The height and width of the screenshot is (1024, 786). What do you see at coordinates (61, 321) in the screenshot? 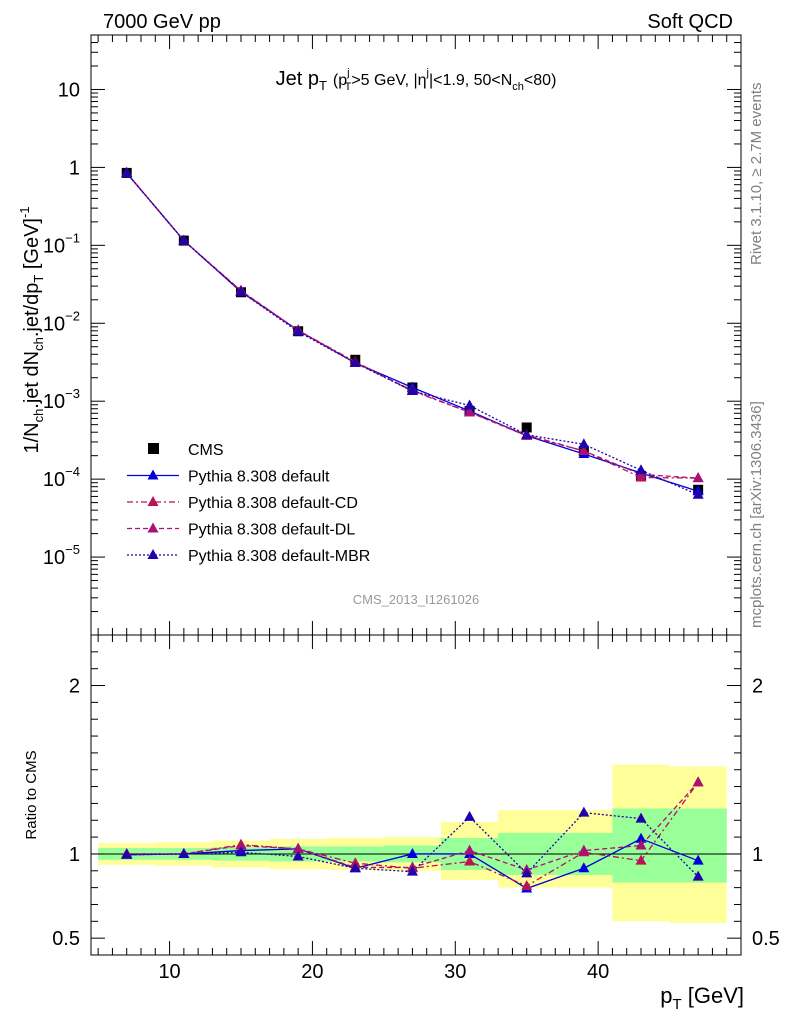
I see `y-tick-label: 10⁻²` at bounding box center [61, 321].